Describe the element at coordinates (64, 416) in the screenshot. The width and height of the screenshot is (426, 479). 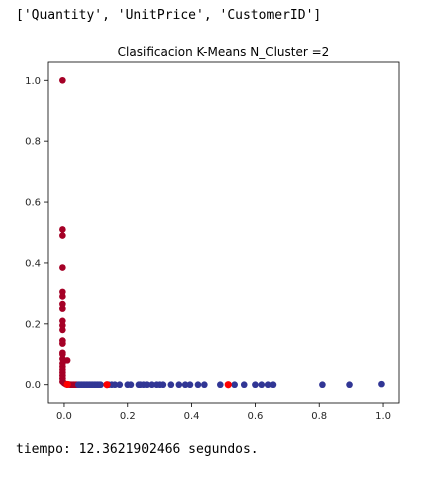
I see `x-tick-label: 0.0` at that location.